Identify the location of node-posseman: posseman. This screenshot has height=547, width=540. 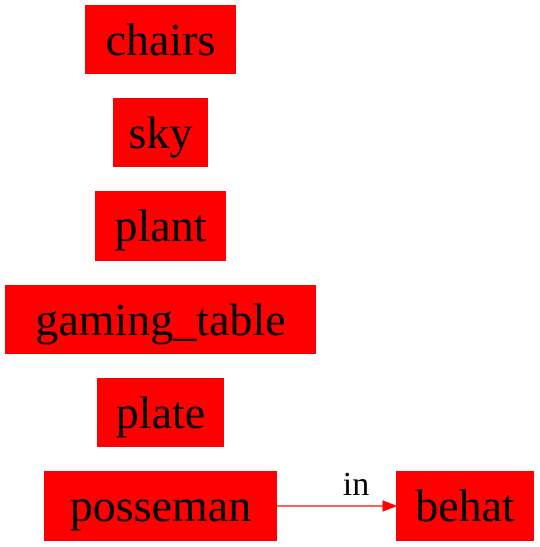
(160, 506).